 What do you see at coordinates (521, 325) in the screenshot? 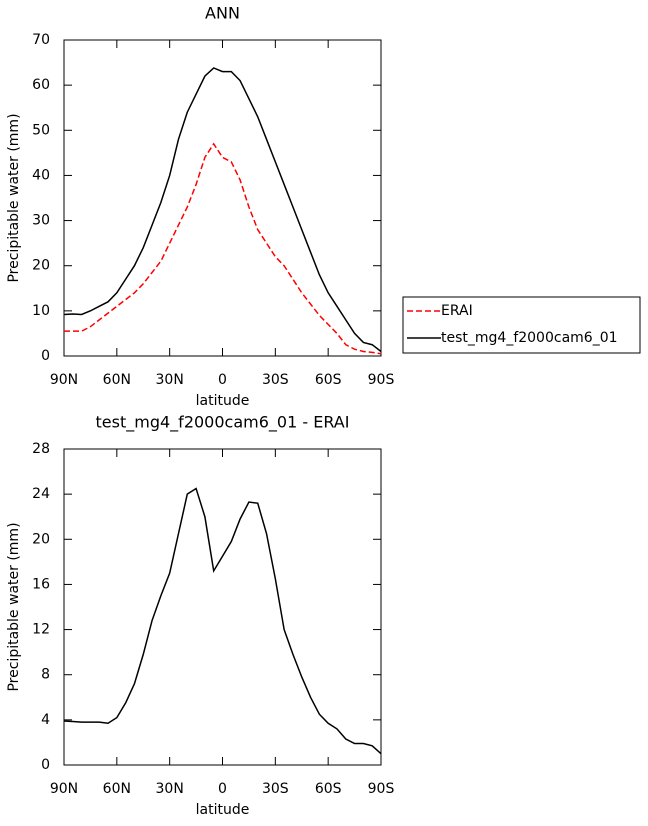
I see `legend-box` at bounding box center [521, 325].